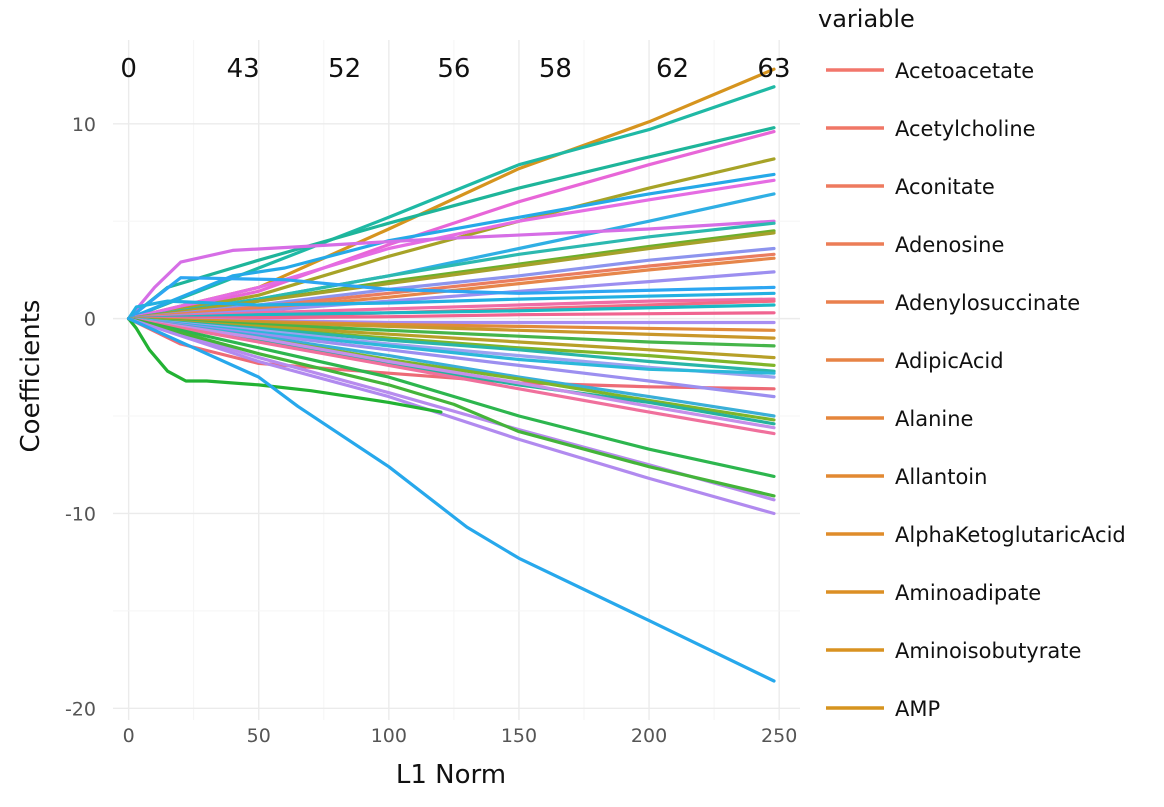 The height and width of the screenshot is (807, 1164). What do you see at coordinates (964, 71) in the screenshot?
I see `legend-label: Acetoacetate` at bounding box center [964, 71].